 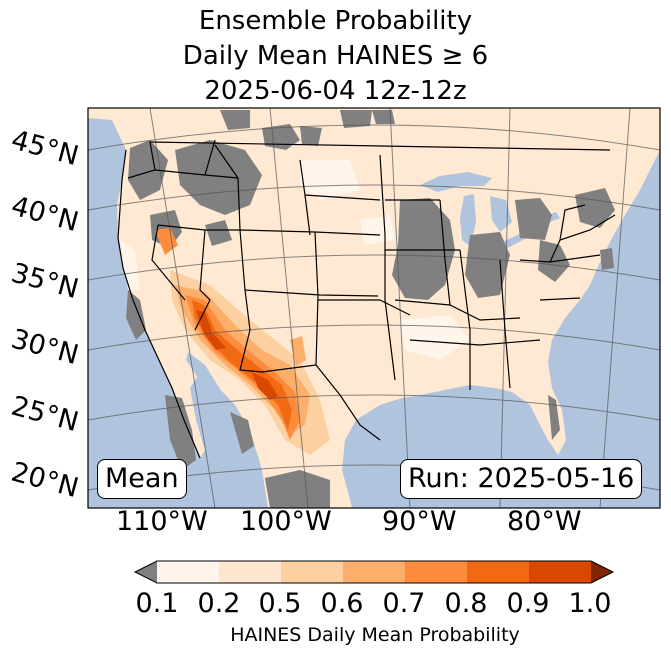 What do you see at coordinates (286, 521) in the screenshot?
I see `lon-label-100: 100°W` at bounding box center [286, 521].